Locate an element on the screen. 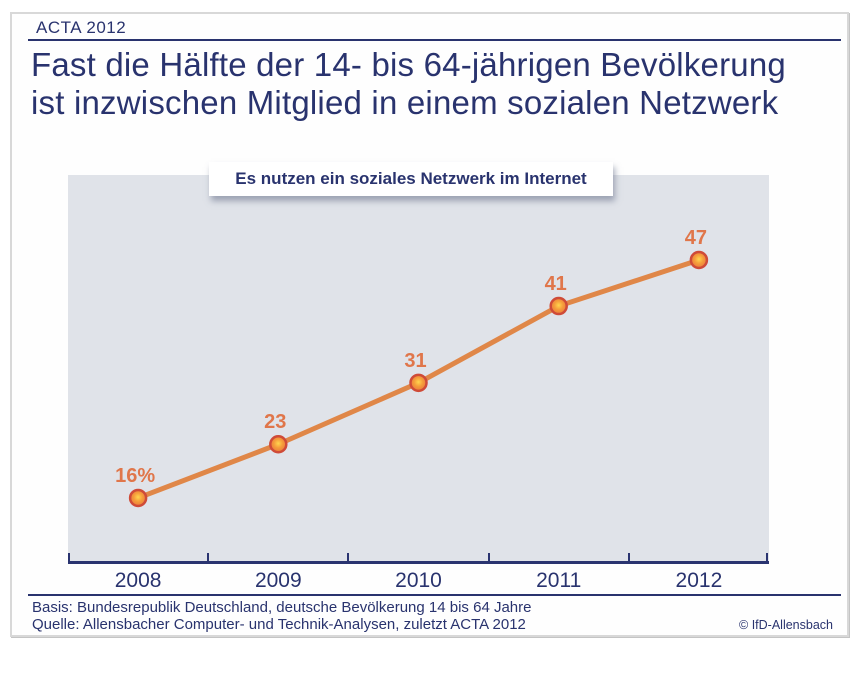  x-axis-ticks is located at coordinates (418, 558).